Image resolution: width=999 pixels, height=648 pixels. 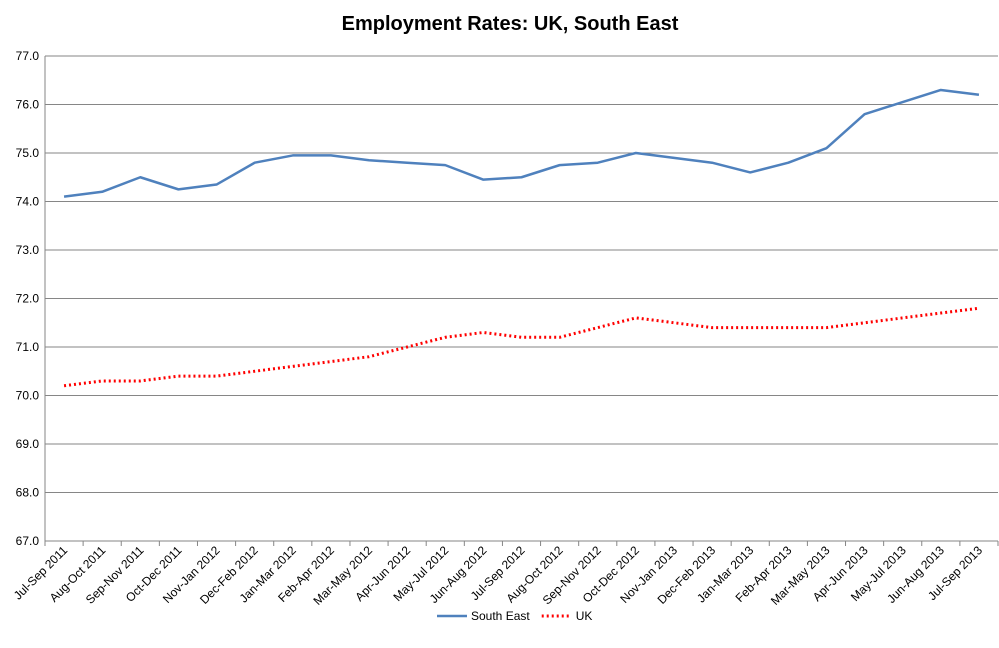 What do you see at coordinates (510, 24) in the screenshot?
I see `chart-title: Employment Rates: UK, South East` at bounding box center [510, 24].